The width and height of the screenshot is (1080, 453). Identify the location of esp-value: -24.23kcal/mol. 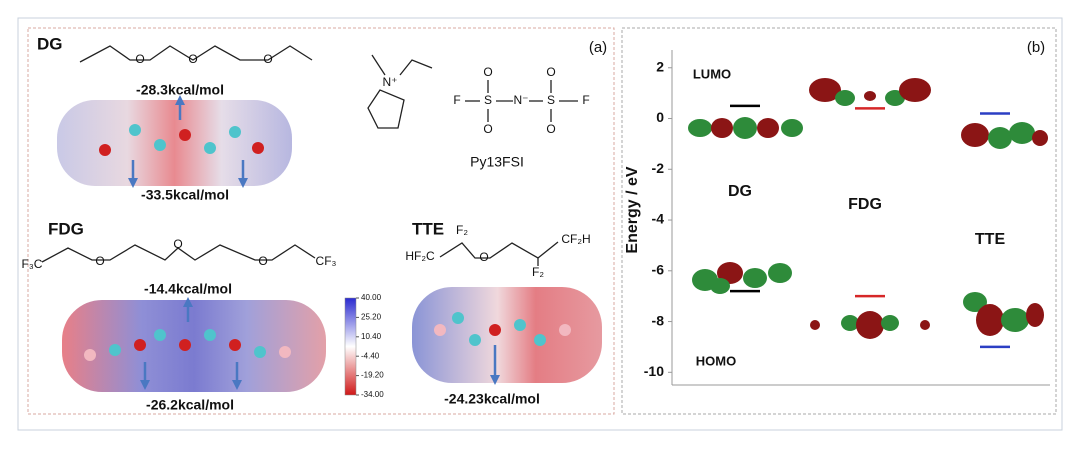
(492, 399).